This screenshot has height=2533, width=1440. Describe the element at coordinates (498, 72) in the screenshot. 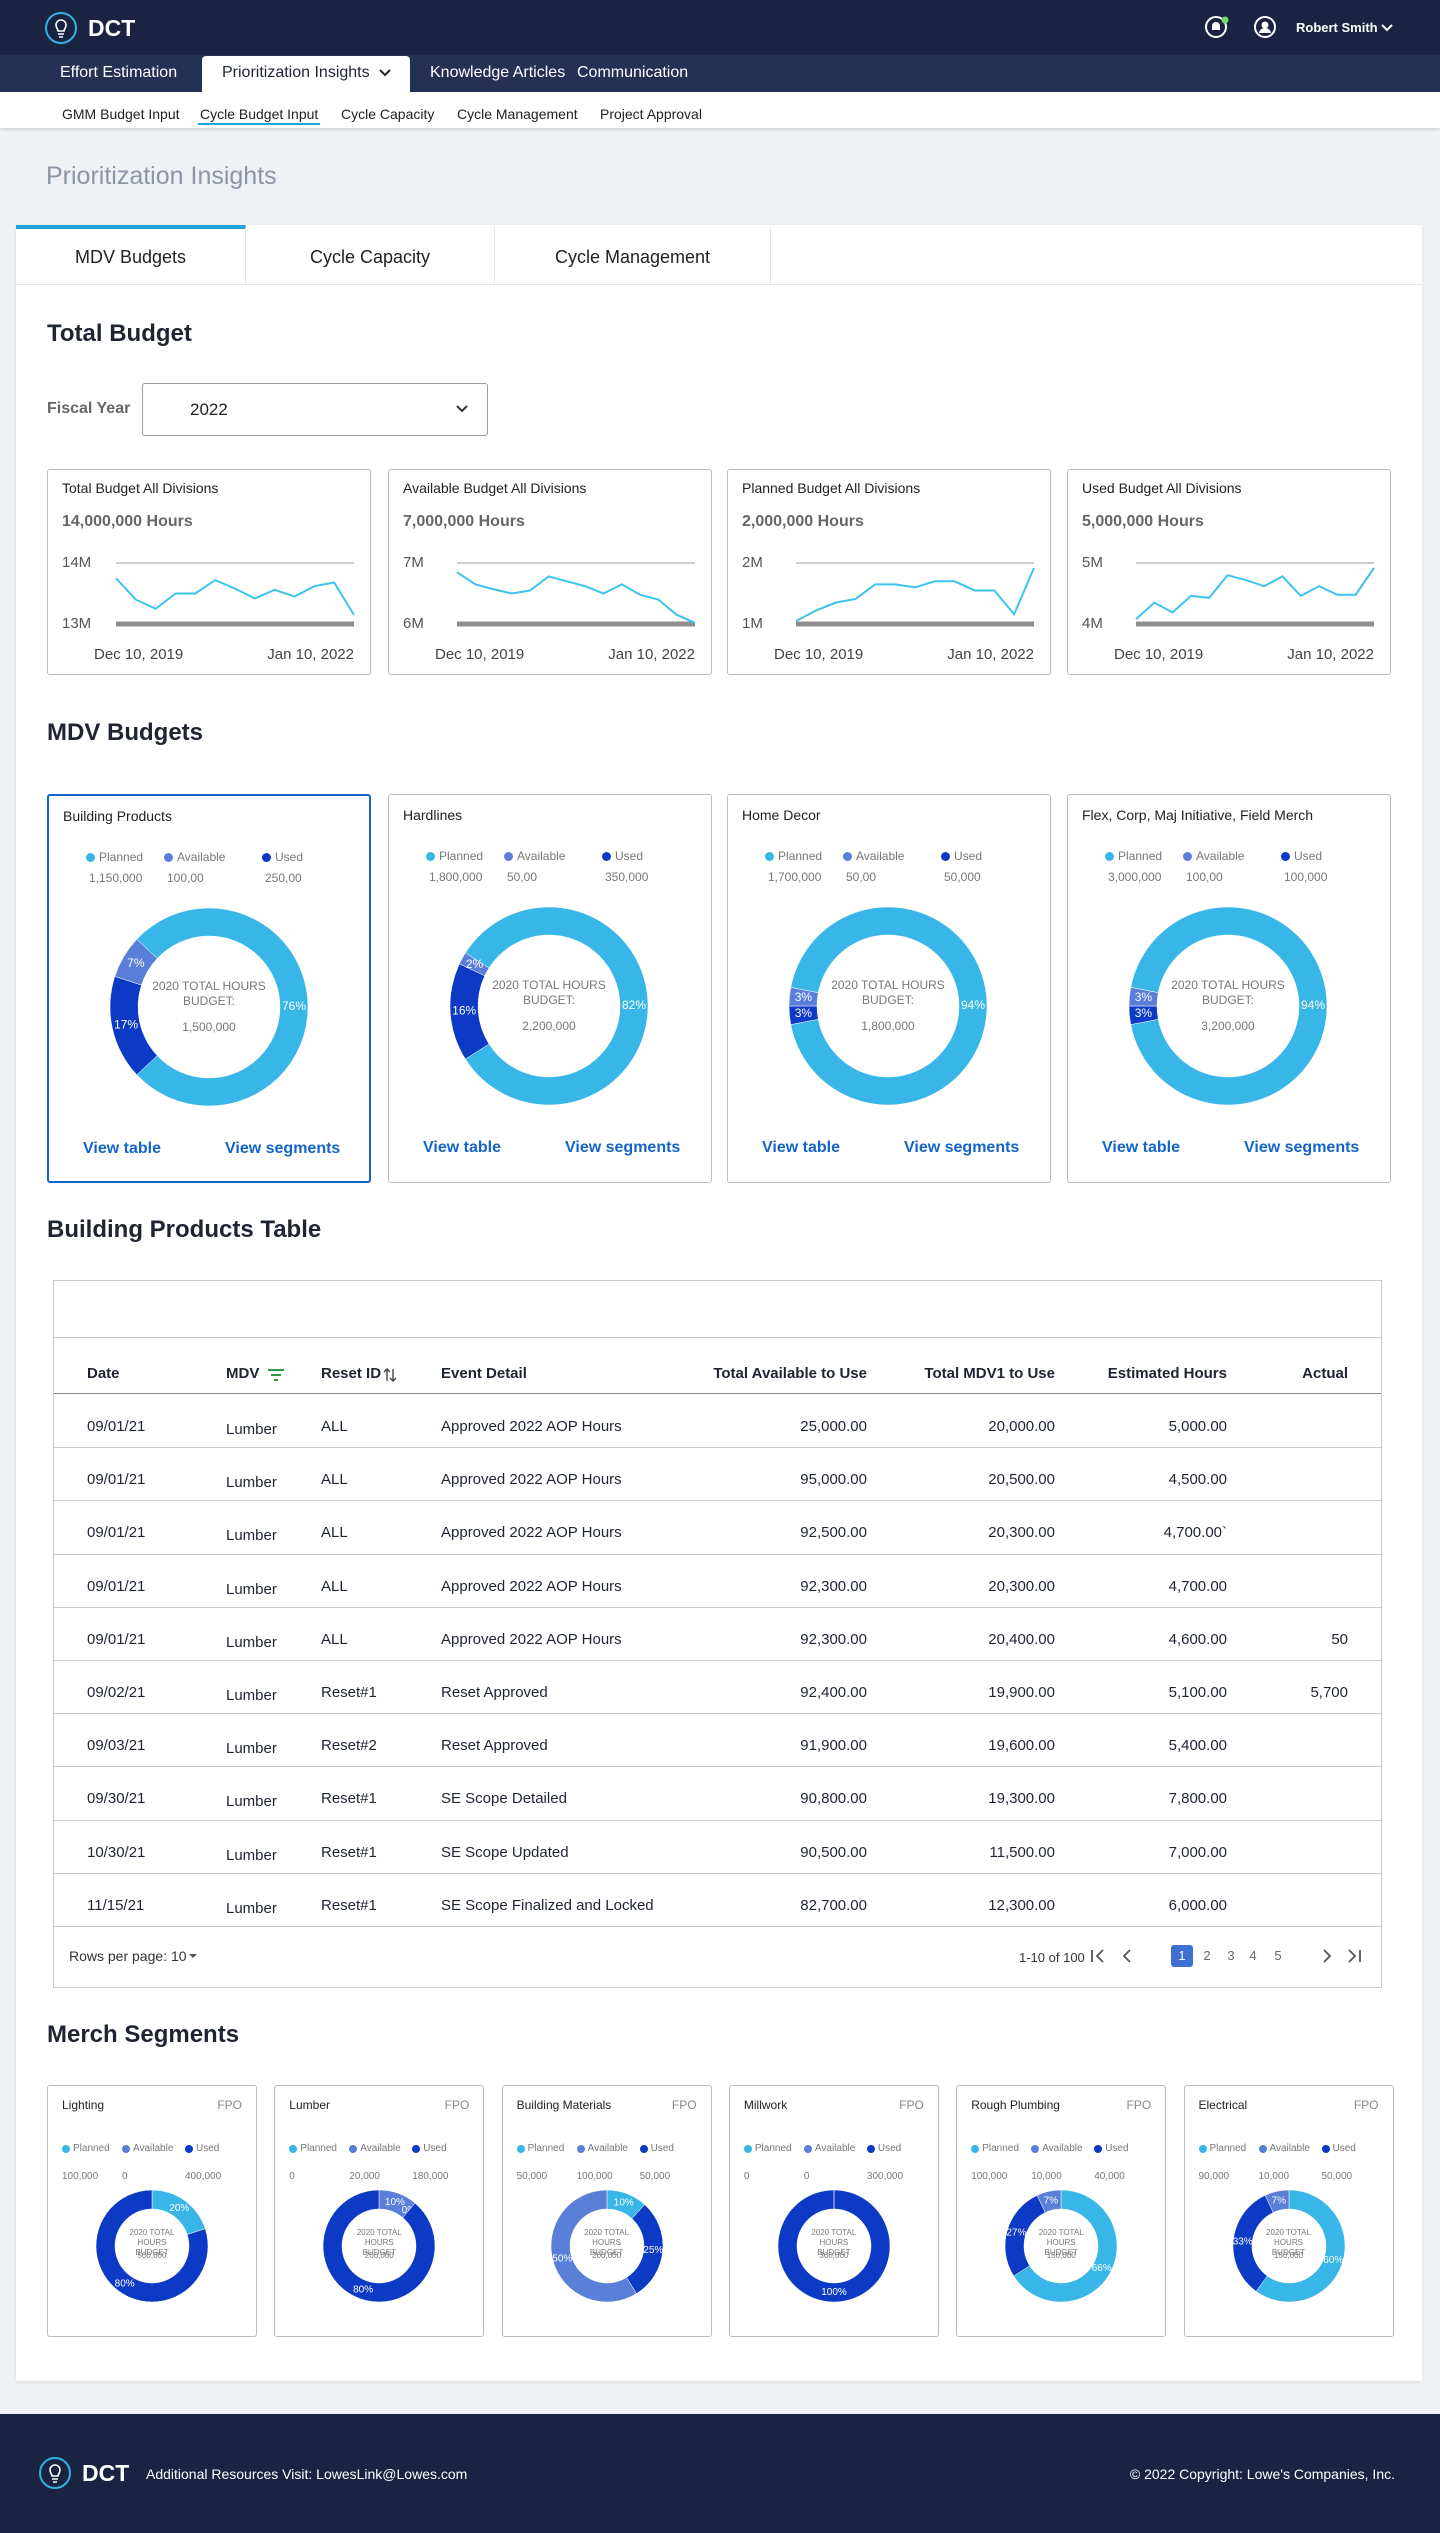

I see `nav-tab: Knowledge Articles` at that location.